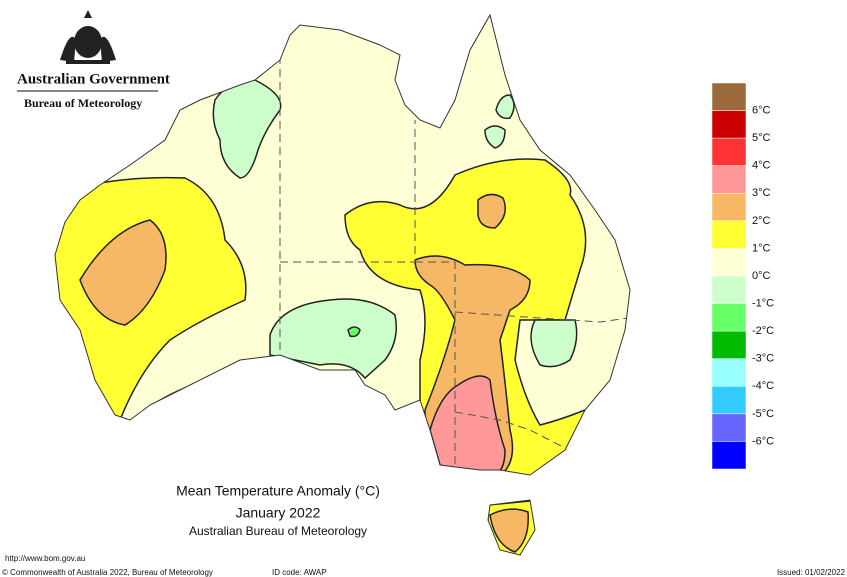 Image resolution: width=847 pixels, height=577 pixels. Describe the element at coordinates (763, 414) in the screenshot. I see `legend-label: -5°C` at that location.